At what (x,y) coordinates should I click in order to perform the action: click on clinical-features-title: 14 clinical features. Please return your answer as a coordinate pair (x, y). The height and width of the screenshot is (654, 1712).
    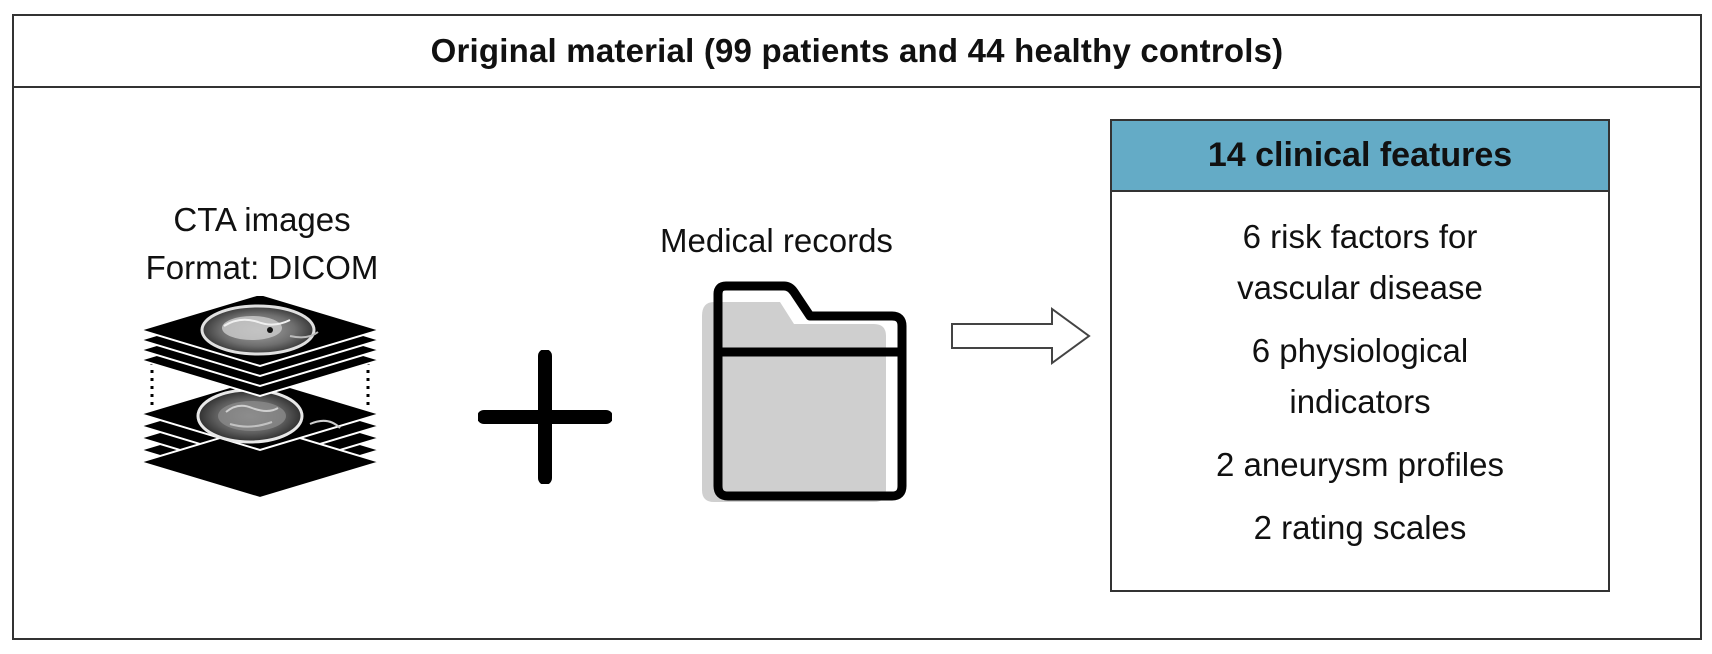
    Looking at the image, I should click on (1360, 156).